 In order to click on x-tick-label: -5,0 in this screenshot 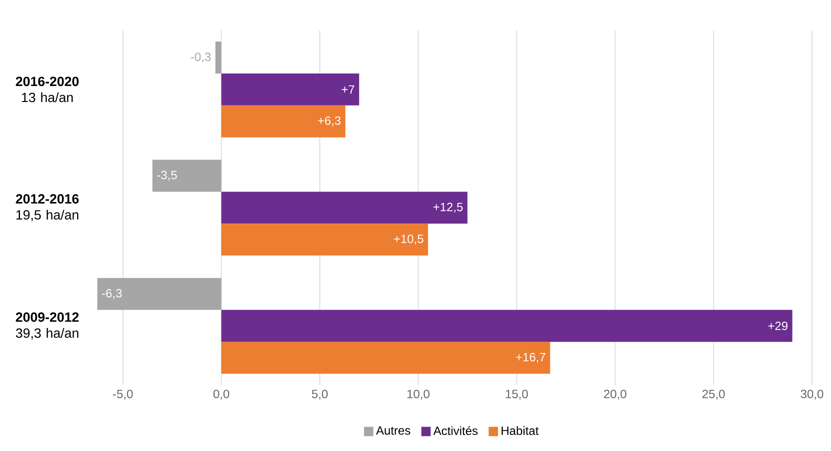, I will do `click(123, 395)`.